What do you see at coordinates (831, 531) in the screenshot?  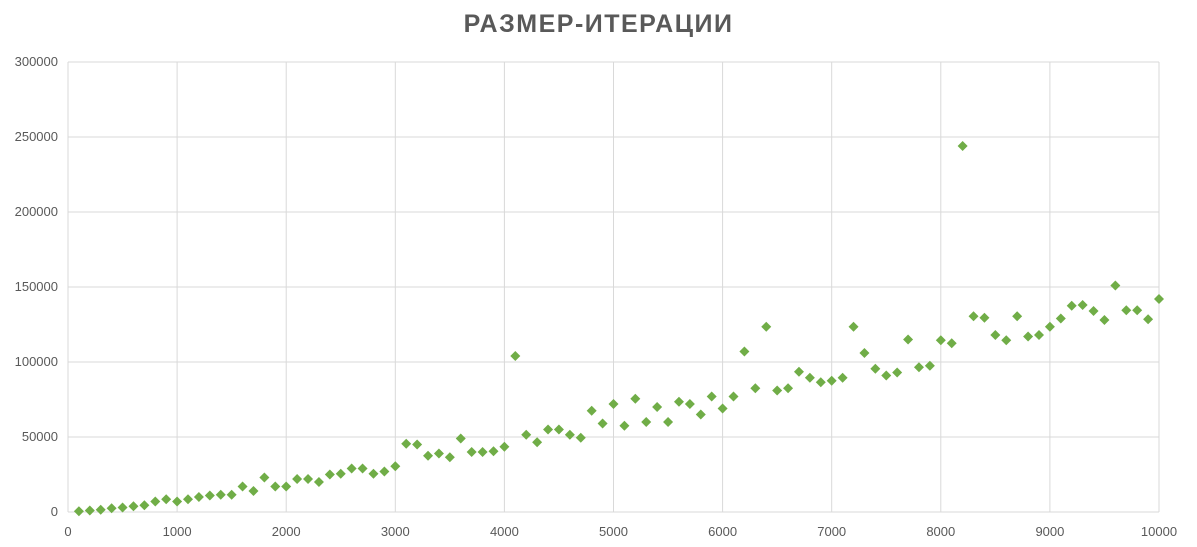 I see `x-tick-label: 7000` at bounding box center [831, 531].